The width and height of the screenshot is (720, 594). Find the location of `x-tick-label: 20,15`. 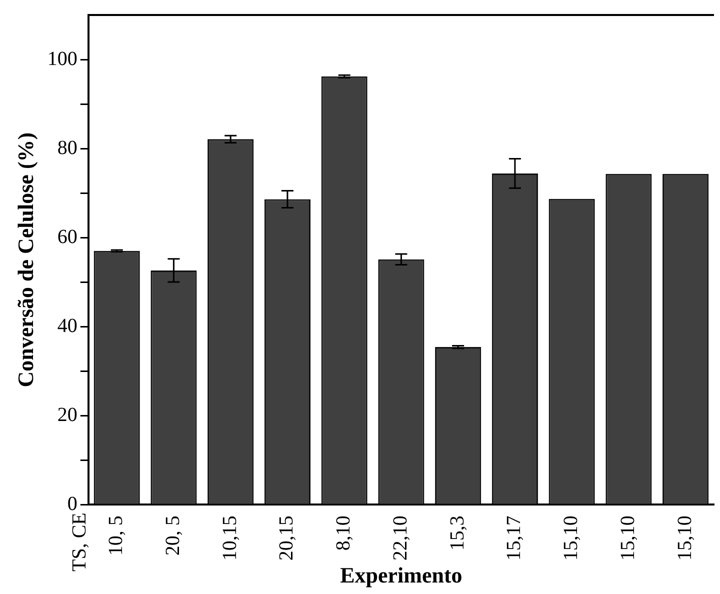

x-tick-label: 20,15 is located at coordinates (287, 538).